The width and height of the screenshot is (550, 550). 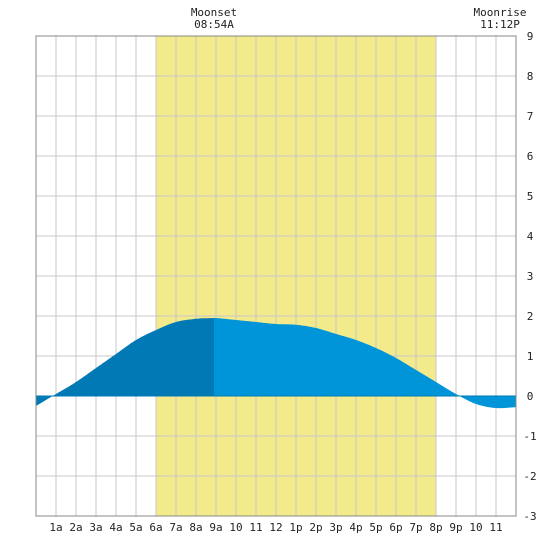 What do you see at coordinates (415, 527) in the screenshot?
I see `x-tick-label: 7p` at bounding box center [415, 527].